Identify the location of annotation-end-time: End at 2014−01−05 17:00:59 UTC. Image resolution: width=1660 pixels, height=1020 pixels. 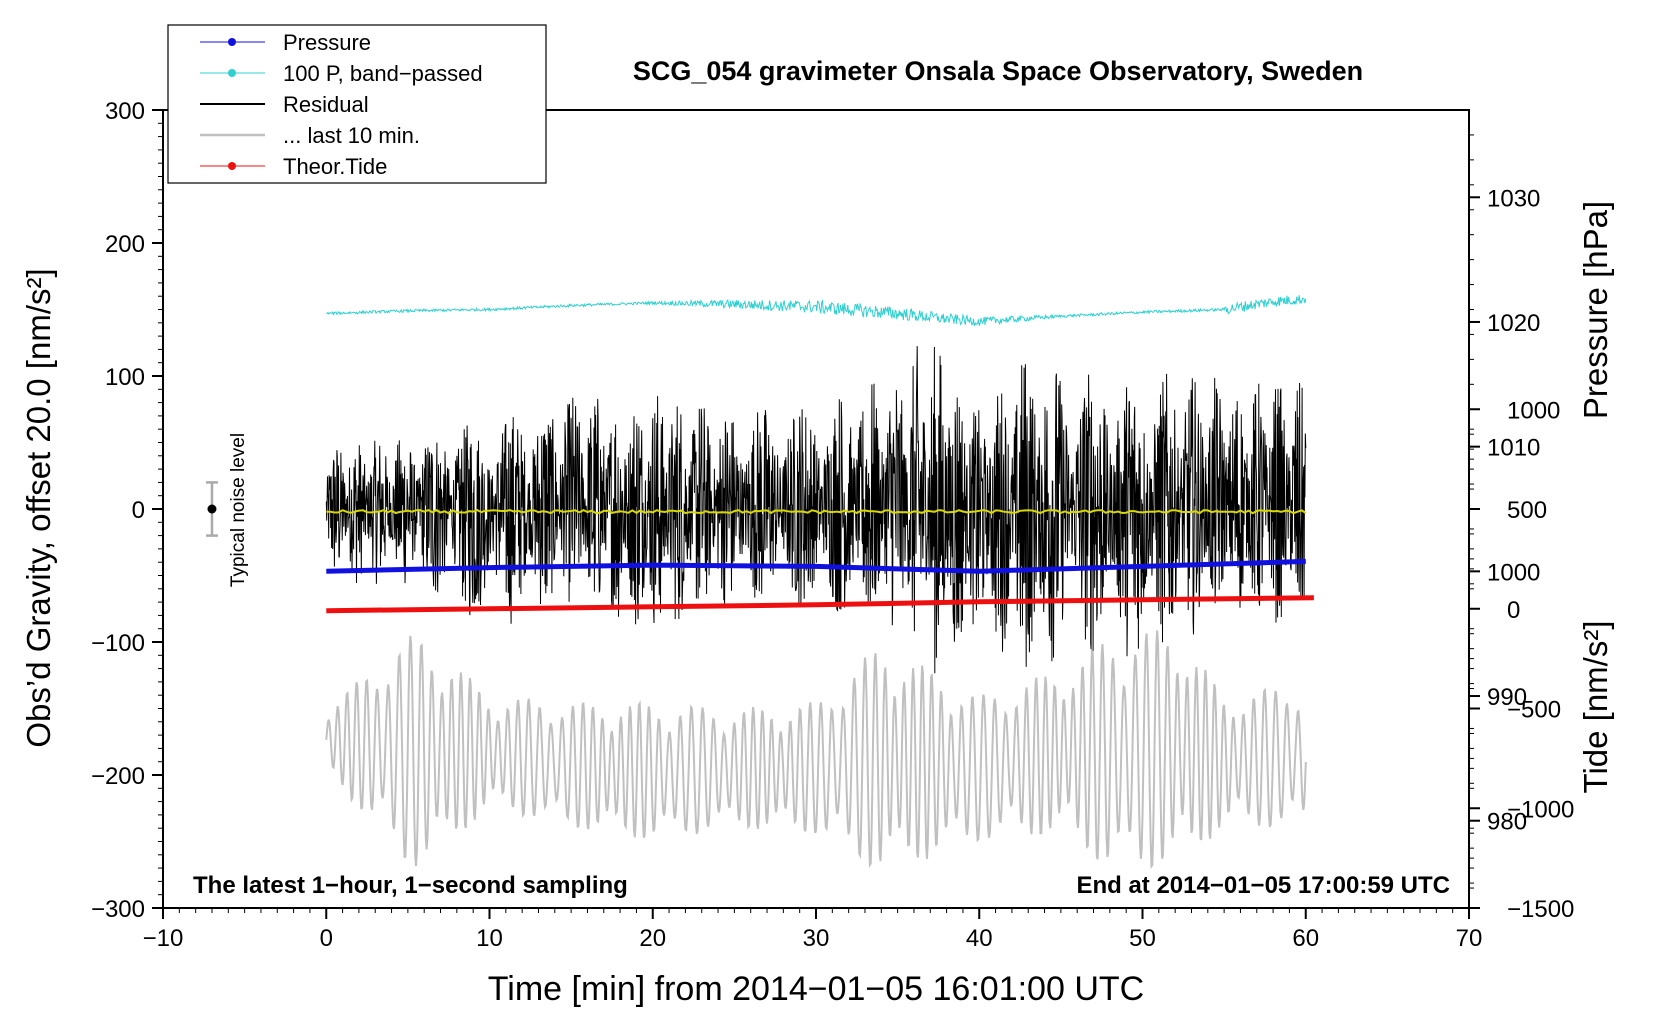
(1263, 885).